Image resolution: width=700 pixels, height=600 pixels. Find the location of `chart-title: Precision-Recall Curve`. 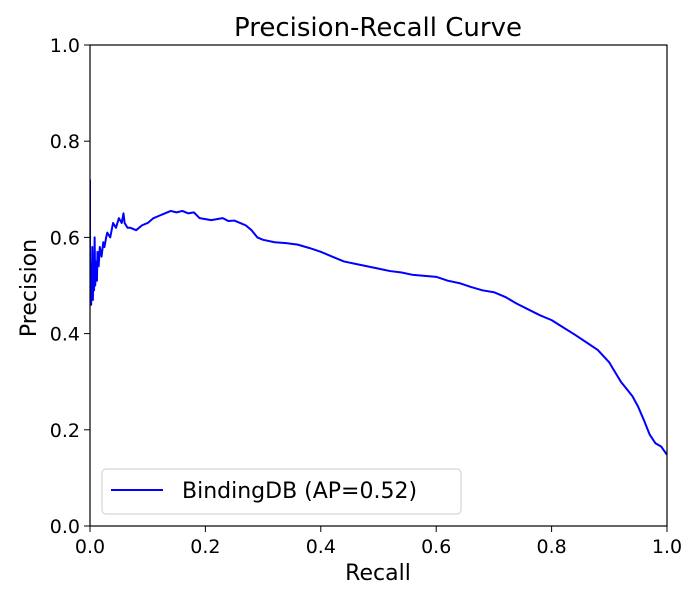

chart-title: Precision-Recall Curve is located at coordinates (378, 28).